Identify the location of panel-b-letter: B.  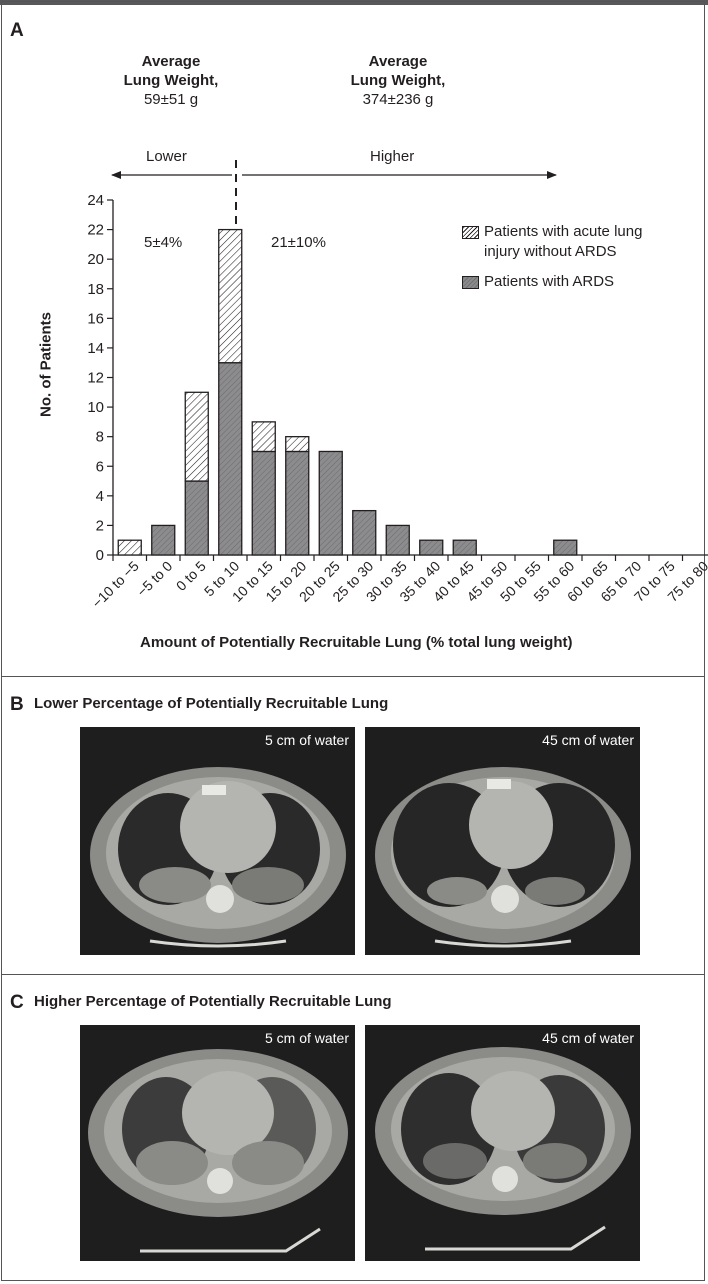
(17, 704).